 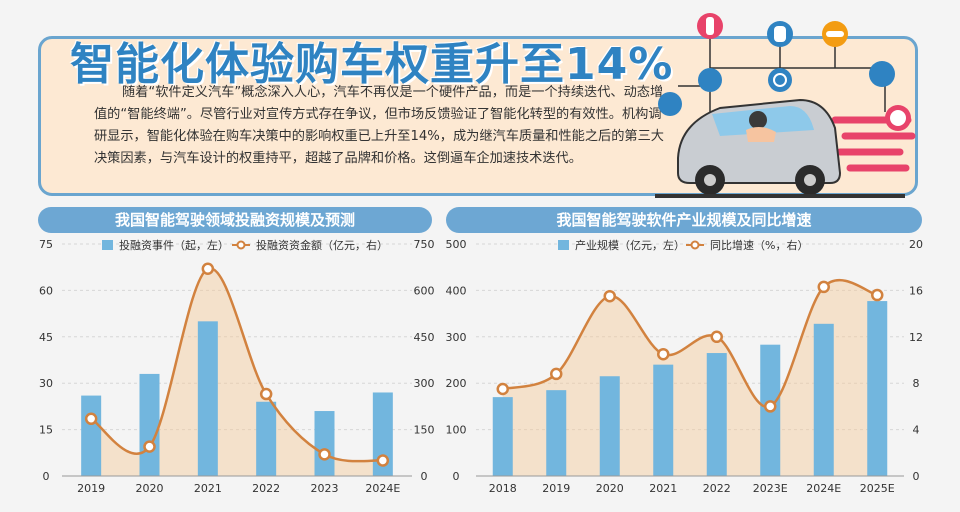 What do you see at coordinates (46, 430) in the screenshot?
I see `y-left-tick-label: 15` at bounding box center [46, 430].